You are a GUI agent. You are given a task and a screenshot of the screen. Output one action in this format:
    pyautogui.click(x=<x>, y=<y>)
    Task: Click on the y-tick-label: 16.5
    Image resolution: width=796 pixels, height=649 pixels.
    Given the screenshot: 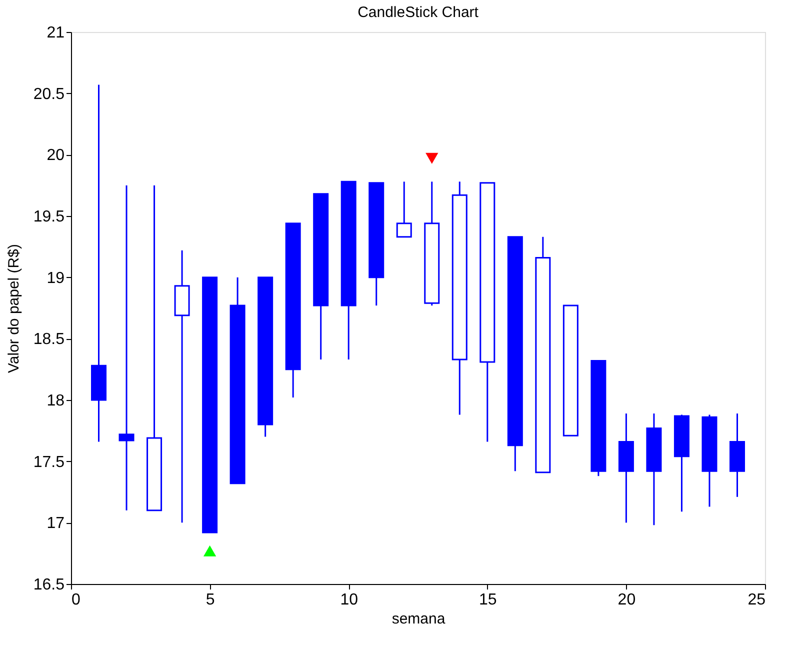 What is the action you would take?
    pyautogui.click(x=49, y=585)
    